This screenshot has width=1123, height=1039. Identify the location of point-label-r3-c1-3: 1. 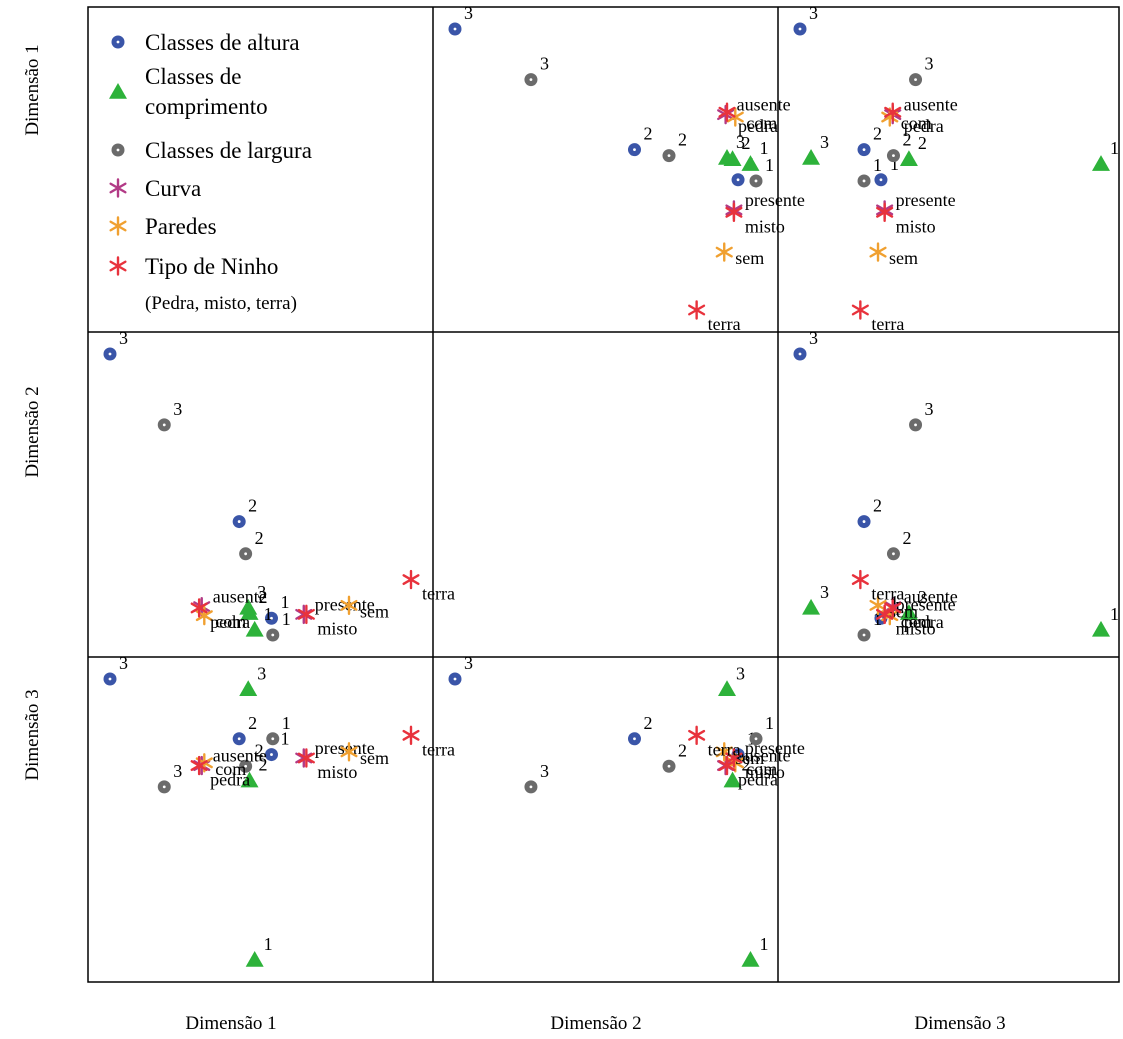
(268, 944).